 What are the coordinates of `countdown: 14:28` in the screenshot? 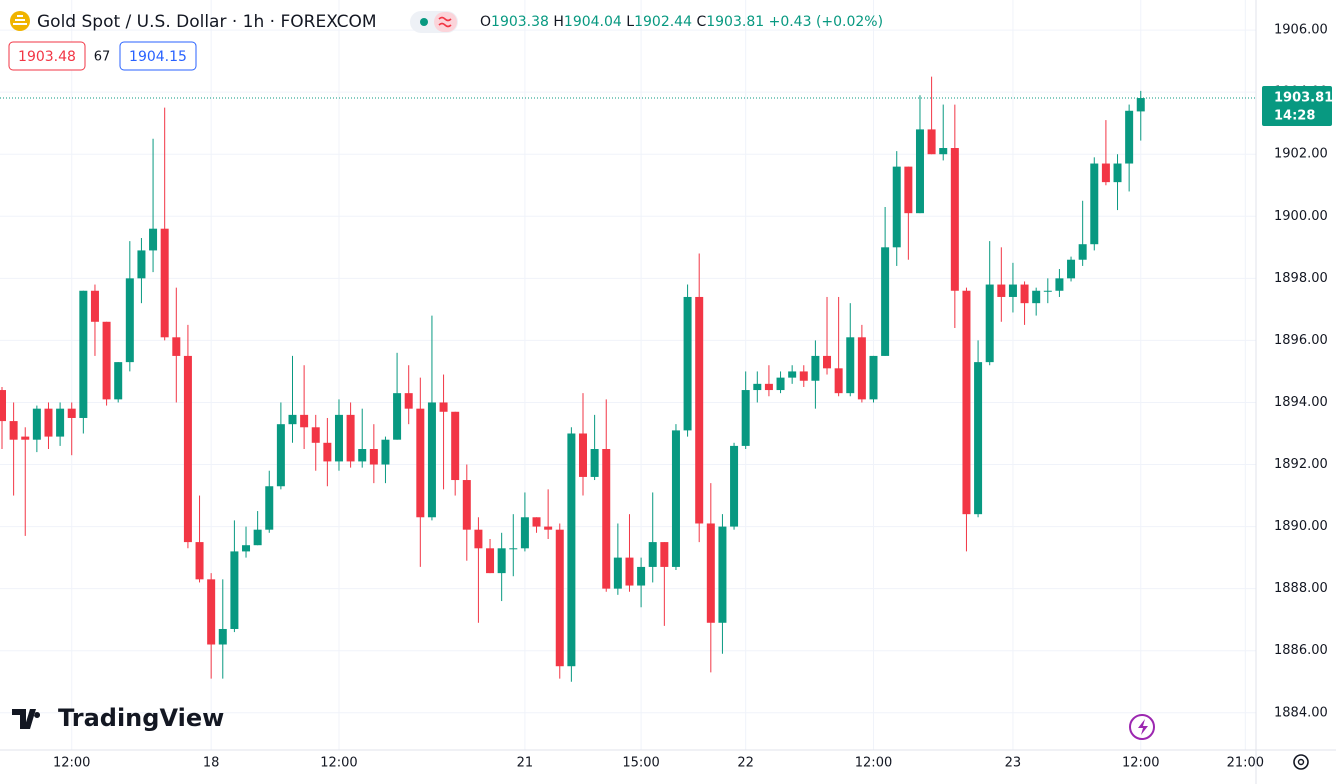 It's located at (1294, 116).